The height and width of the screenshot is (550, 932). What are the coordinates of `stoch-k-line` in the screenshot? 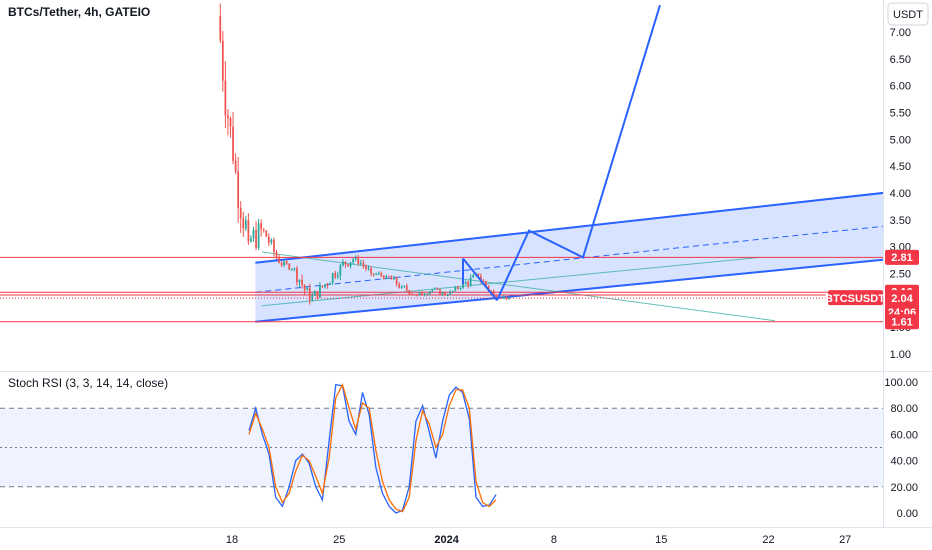 It's located at (372, 448).